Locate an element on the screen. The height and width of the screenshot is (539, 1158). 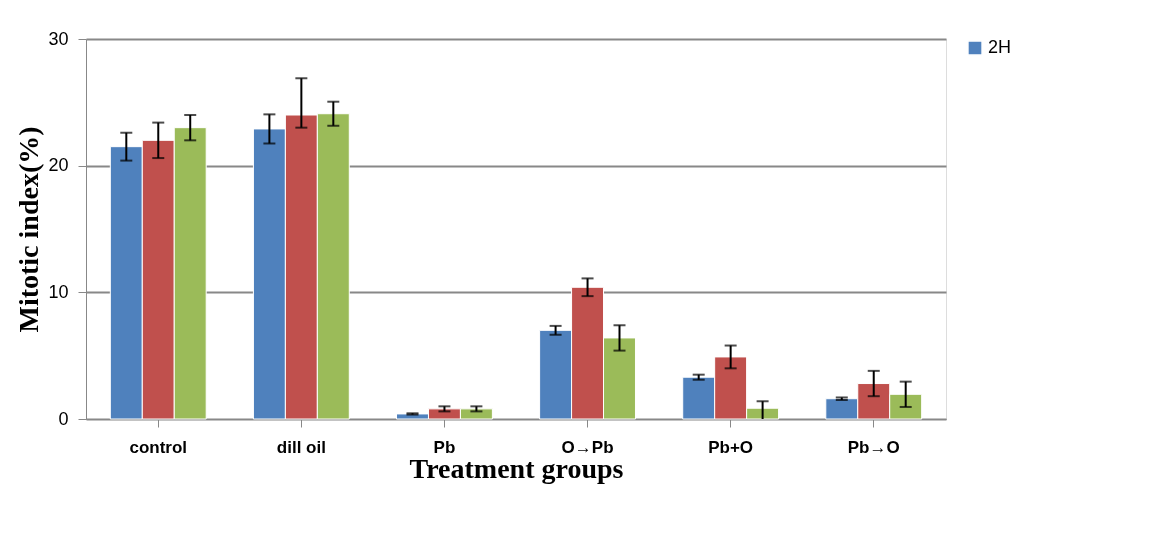
x-tick-label: dill oil is located at coordinates (301, 447).